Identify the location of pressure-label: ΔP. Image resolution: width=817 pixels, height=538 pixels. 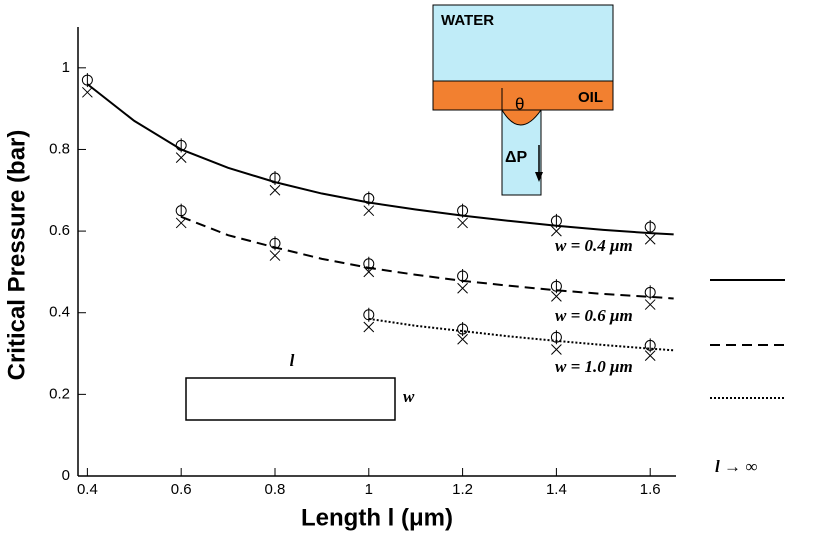
(516, 157).